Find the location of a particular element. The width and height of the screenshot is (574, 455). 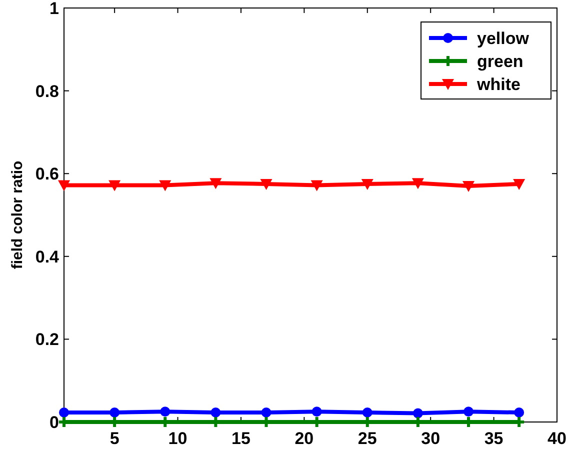

y-tick-label: 1 is located at coordinates (54, 9).